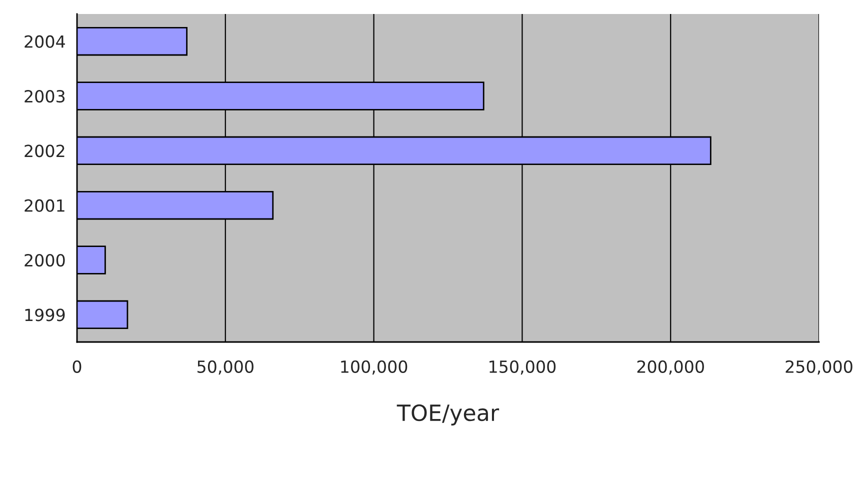 The image size is (868, 477). I want to click on x-tick-label: 0, so click(77, 366).